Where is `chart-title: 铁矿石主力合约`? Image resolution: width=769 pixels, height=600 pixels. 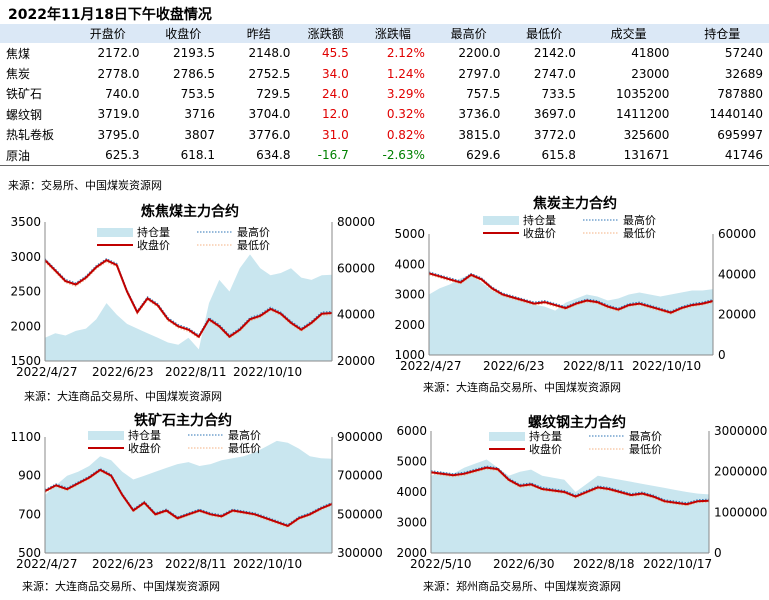 chart-title: 铁矿石主力合约 is located at coordinates (183, 420).